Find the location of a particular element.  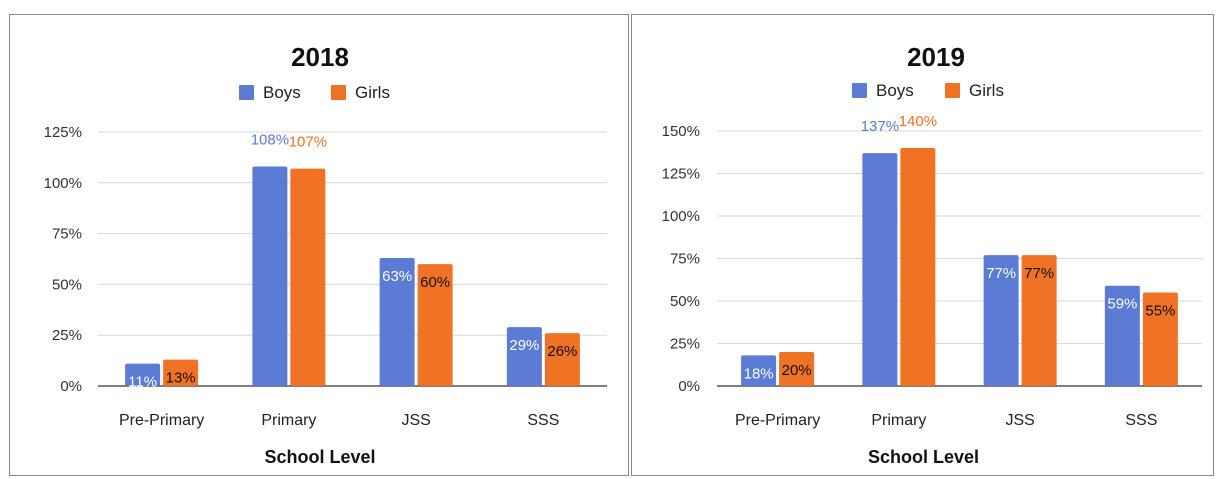

chart-title: 2019 is located at coordinates (936, 57).